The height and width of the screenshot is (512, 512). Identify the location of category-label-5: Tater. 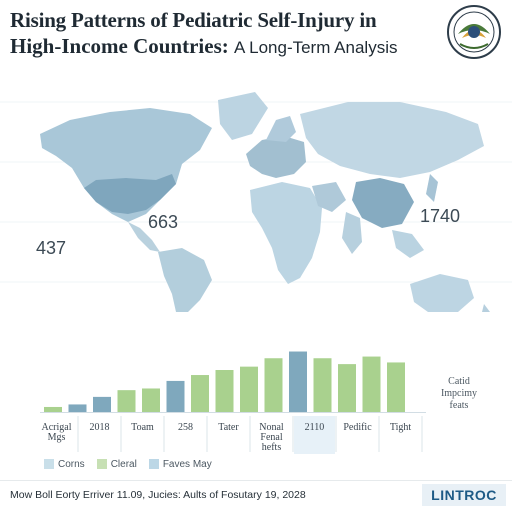
(228, 427).